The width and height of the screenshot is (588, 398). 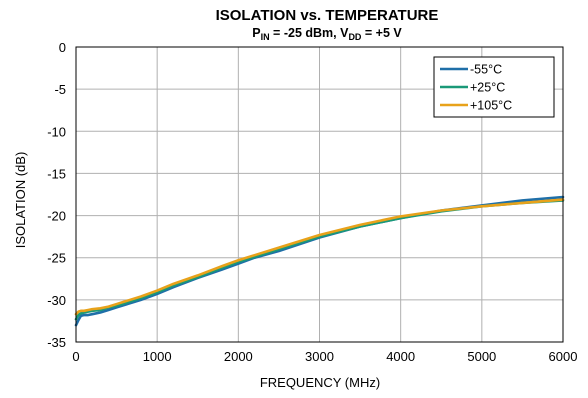 What do you see at coordinates (319, 356) in the screenshot?
I see `x-tick-label: 3000` at bounding box center [319, 356].